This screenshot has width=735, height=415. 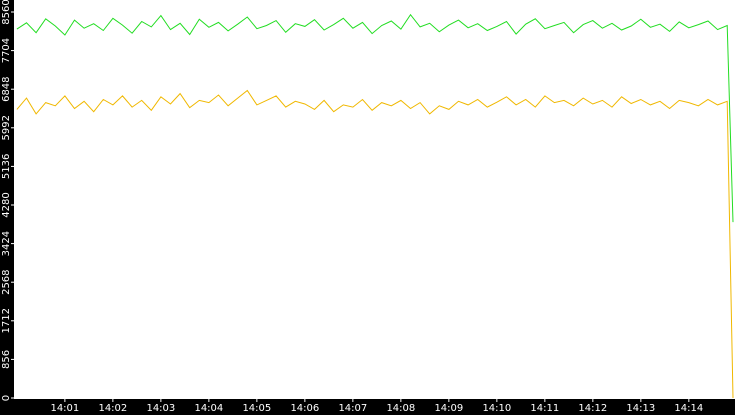 What do you see at coordinates (6, 166) in the screenshot?
I see `y-tick-label: 5136` at bounding box center [6, 166].